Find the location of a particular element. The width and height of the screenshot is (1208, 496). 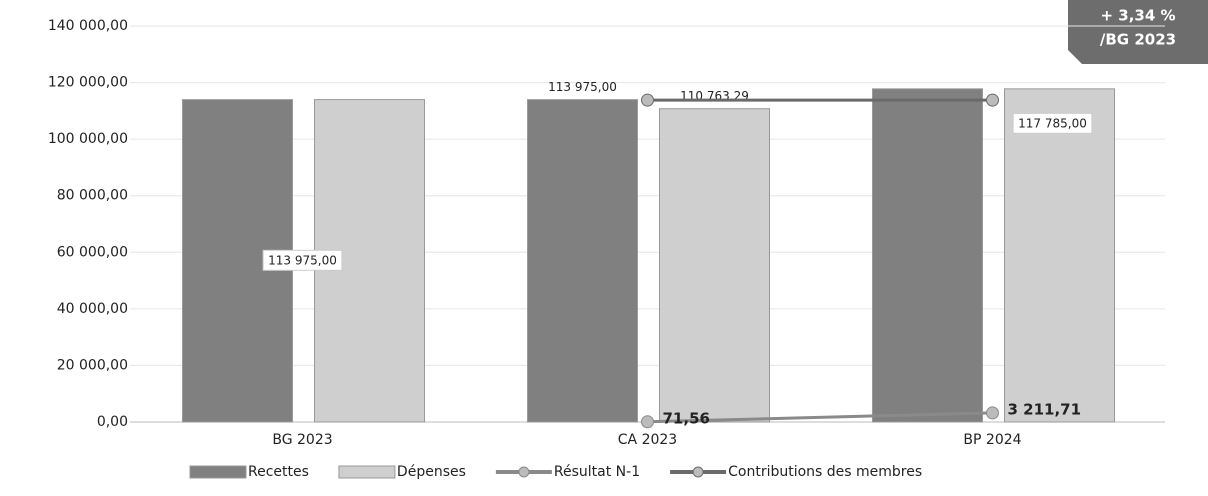

legend-label: Dépenses is located at coordinates (431, 472).